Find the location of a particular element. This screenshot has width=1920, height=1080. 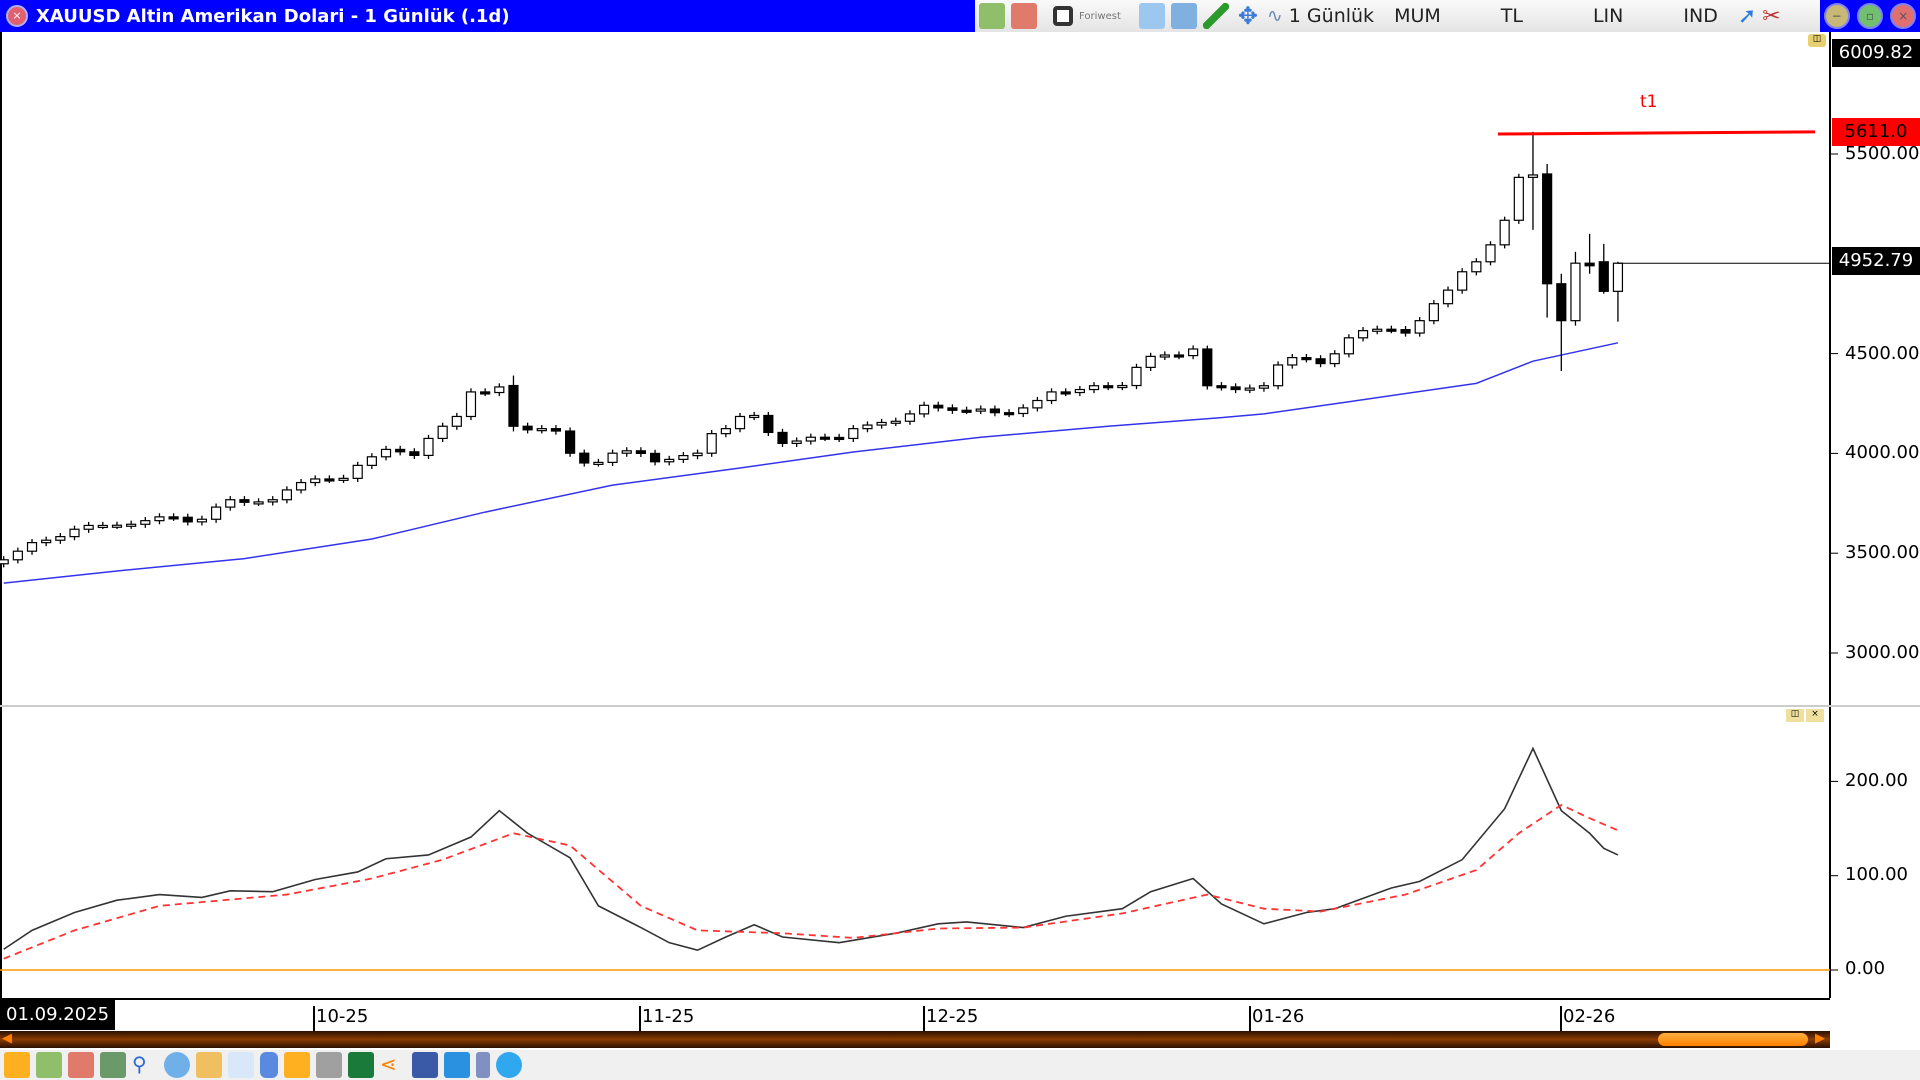

indicator-close-icon: × is located at coordinates (1815, 715).